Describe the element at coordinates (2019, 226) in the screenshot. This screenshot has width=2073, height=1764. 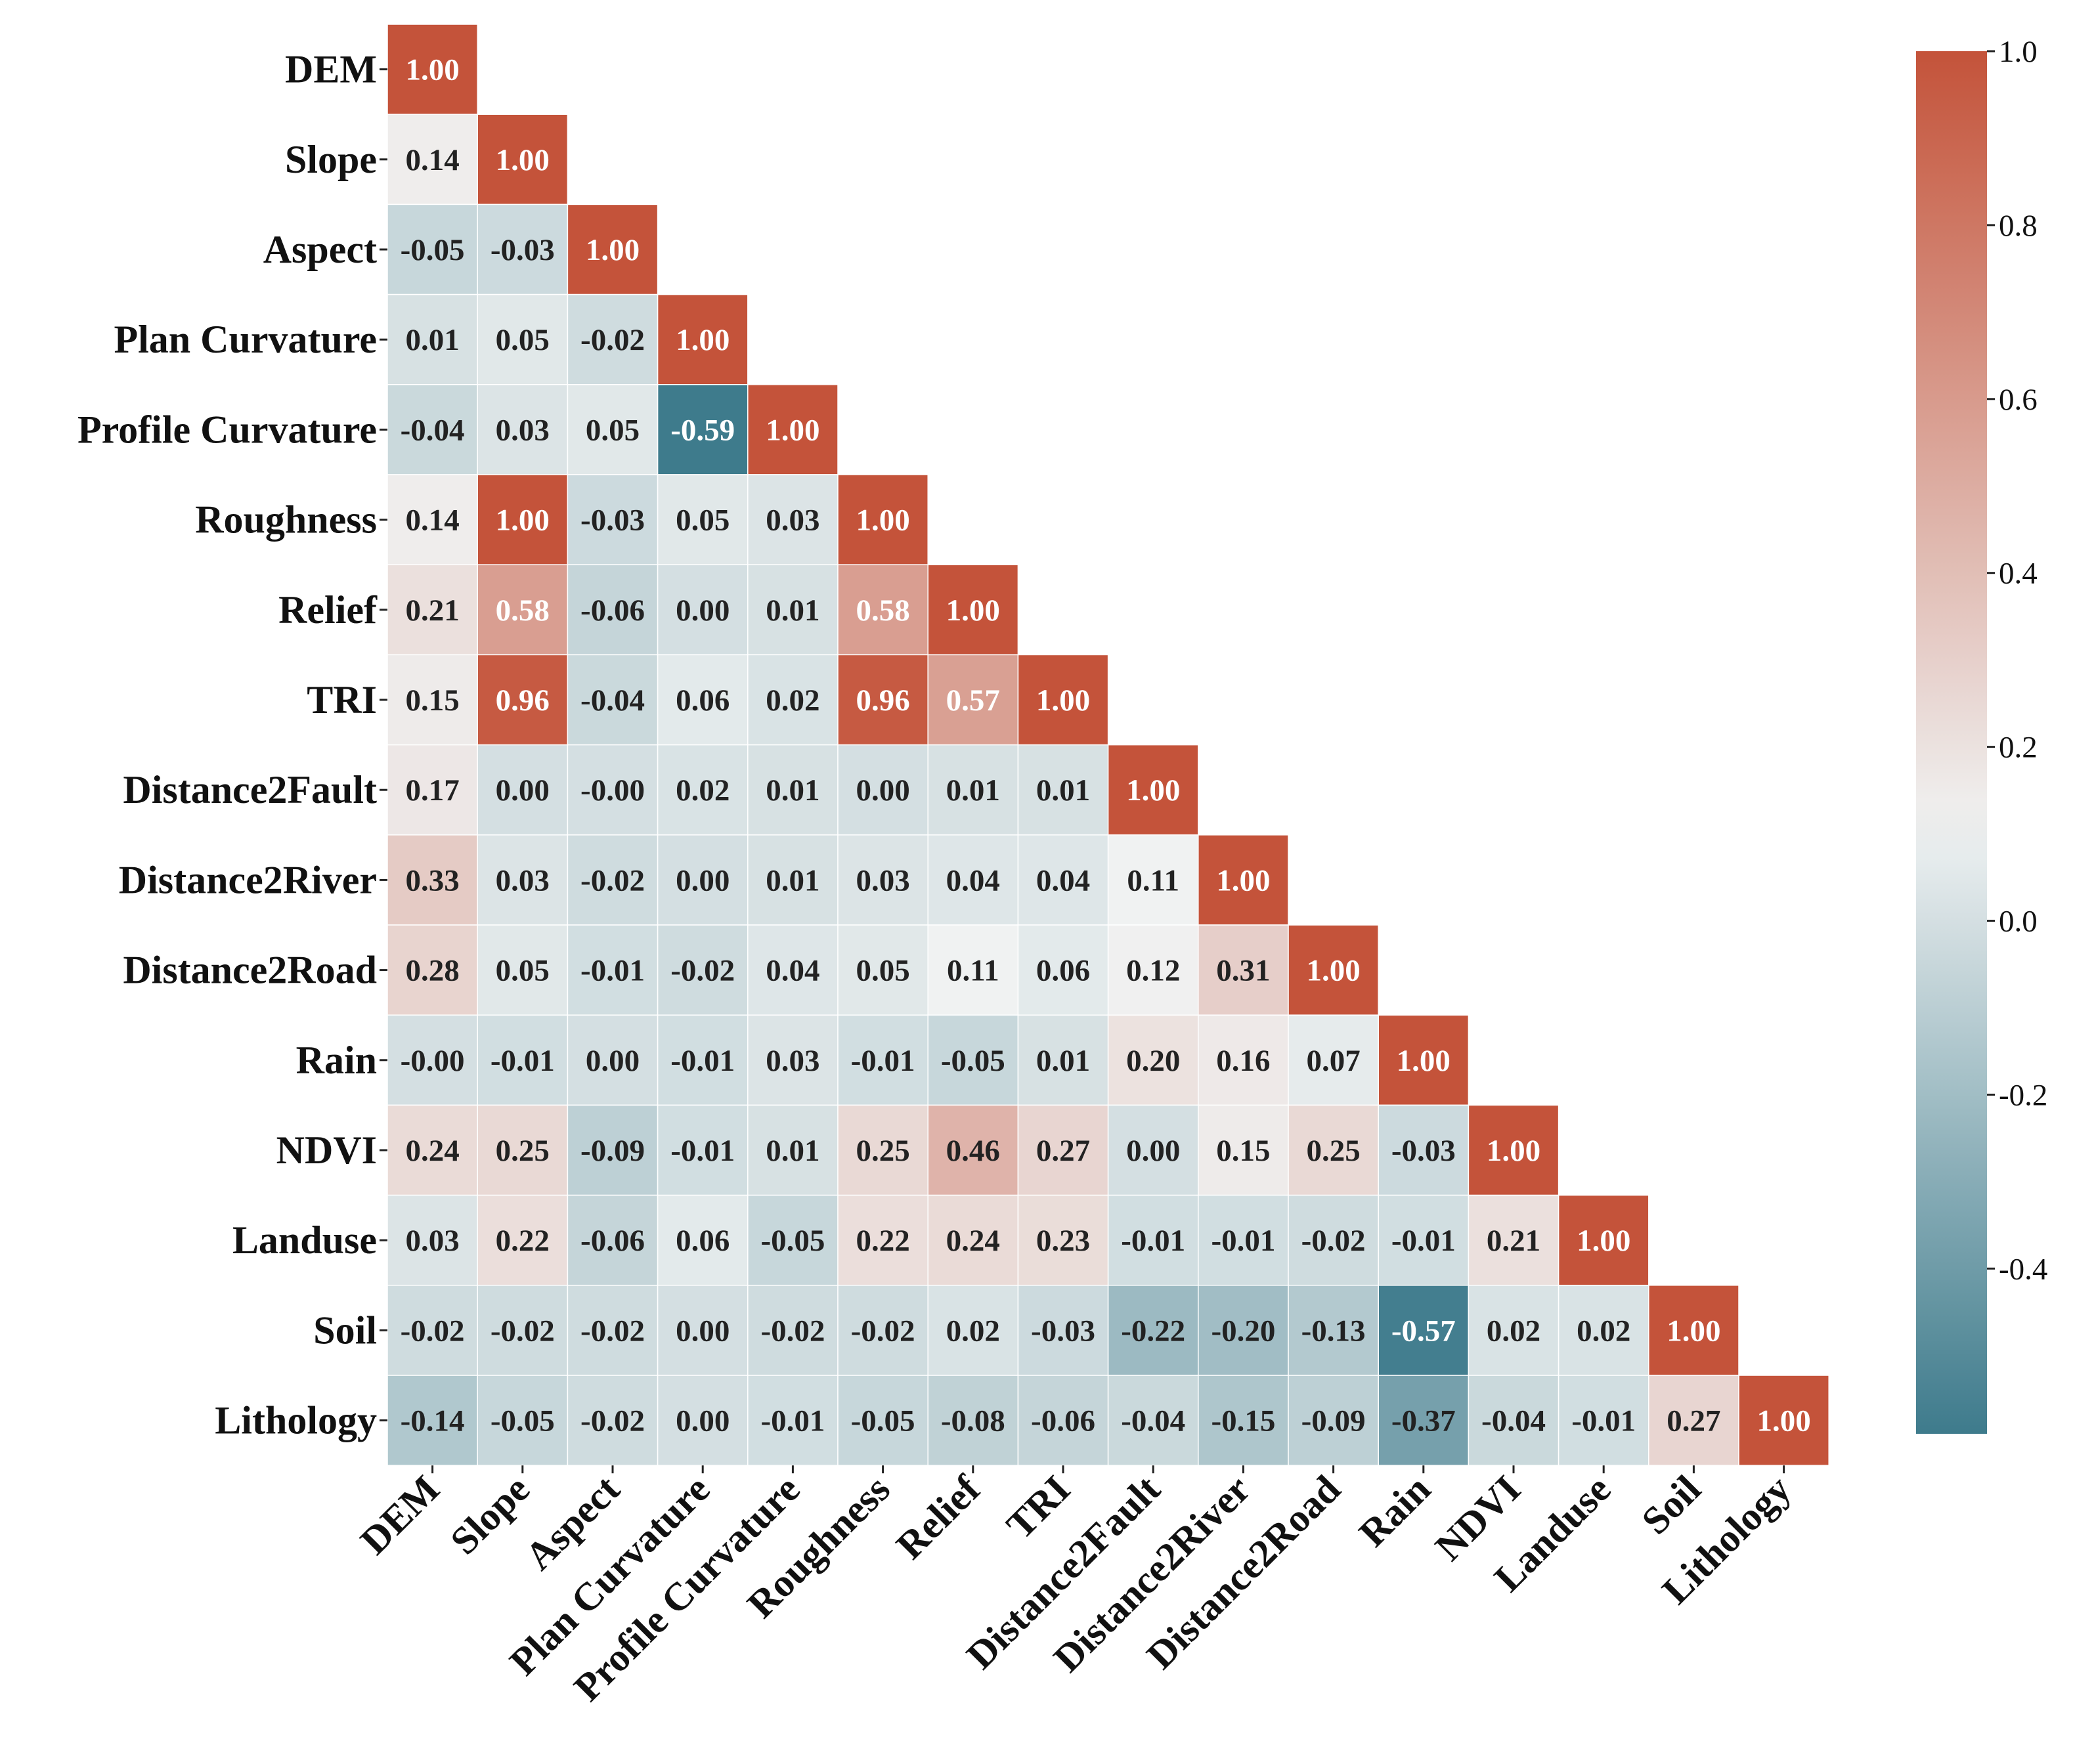
I see `colorbar-tick-label: 0.8` at that location.